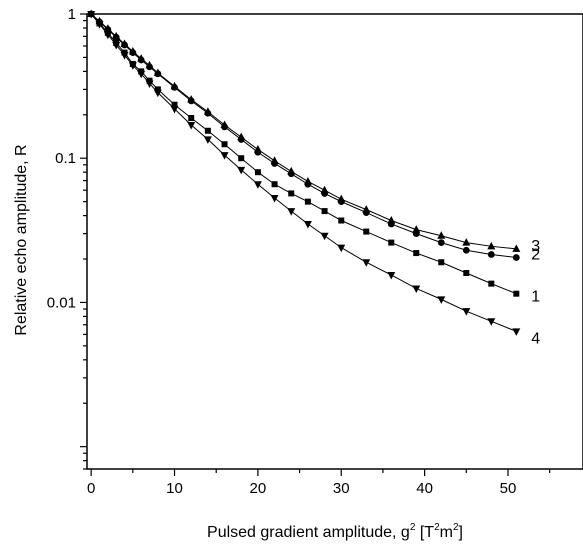 The height and width of the screenshot is (556, 583). Describe the element at coordinates (258, 488) in the screenshot. I see `x-tick-label: 20` at that location.